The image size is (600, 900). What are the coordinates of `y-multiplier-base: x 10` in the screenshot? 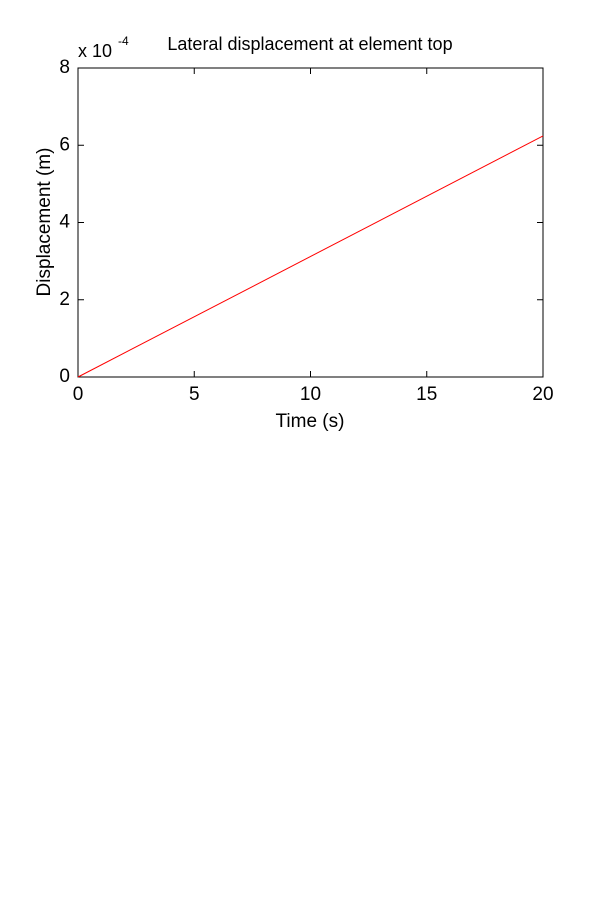 It's located at (95, 51).